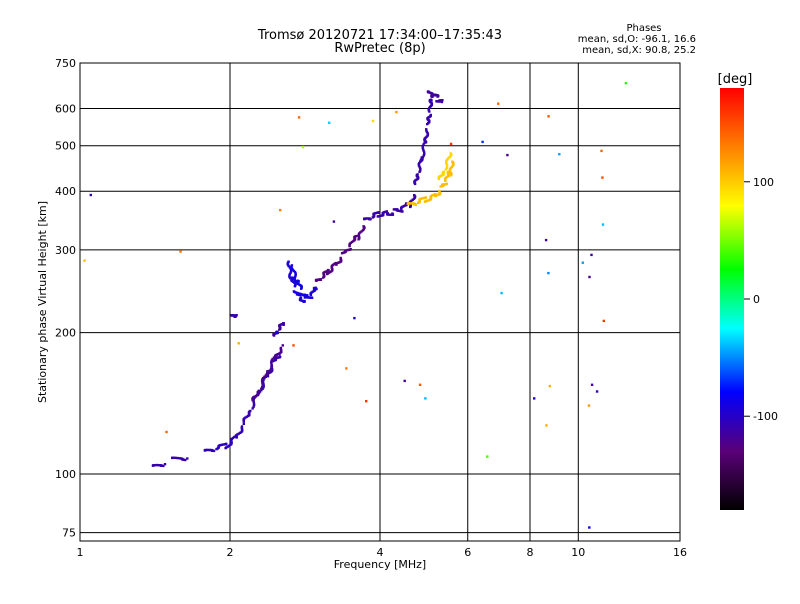  What do you see at coordinates (643, 28) in the screenshot?
I see `stats-heading: Phases` at bounding box center [643, 28].